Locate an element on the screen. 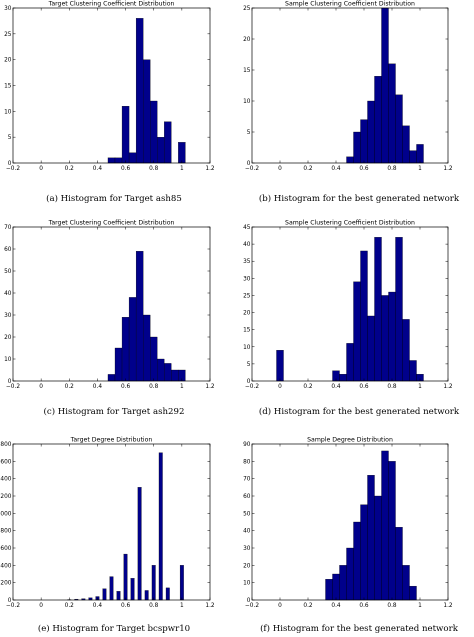 Image resolution: width=474 pixels, height=637 pixels. y-tick-label: 200 is located at coordinates (5, 584).